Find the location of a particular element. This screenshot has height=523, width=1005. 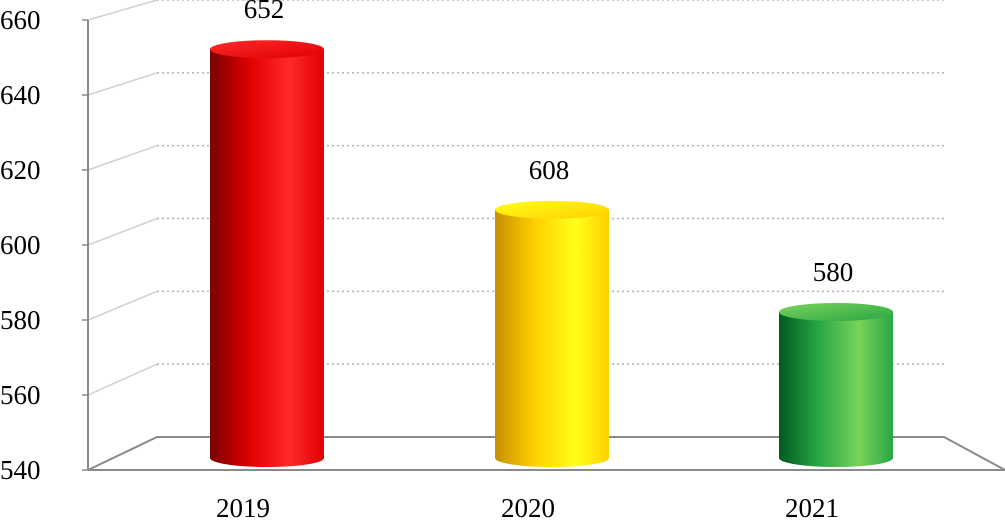

y-tick-label: 560 is located at coordinates (20, 395).